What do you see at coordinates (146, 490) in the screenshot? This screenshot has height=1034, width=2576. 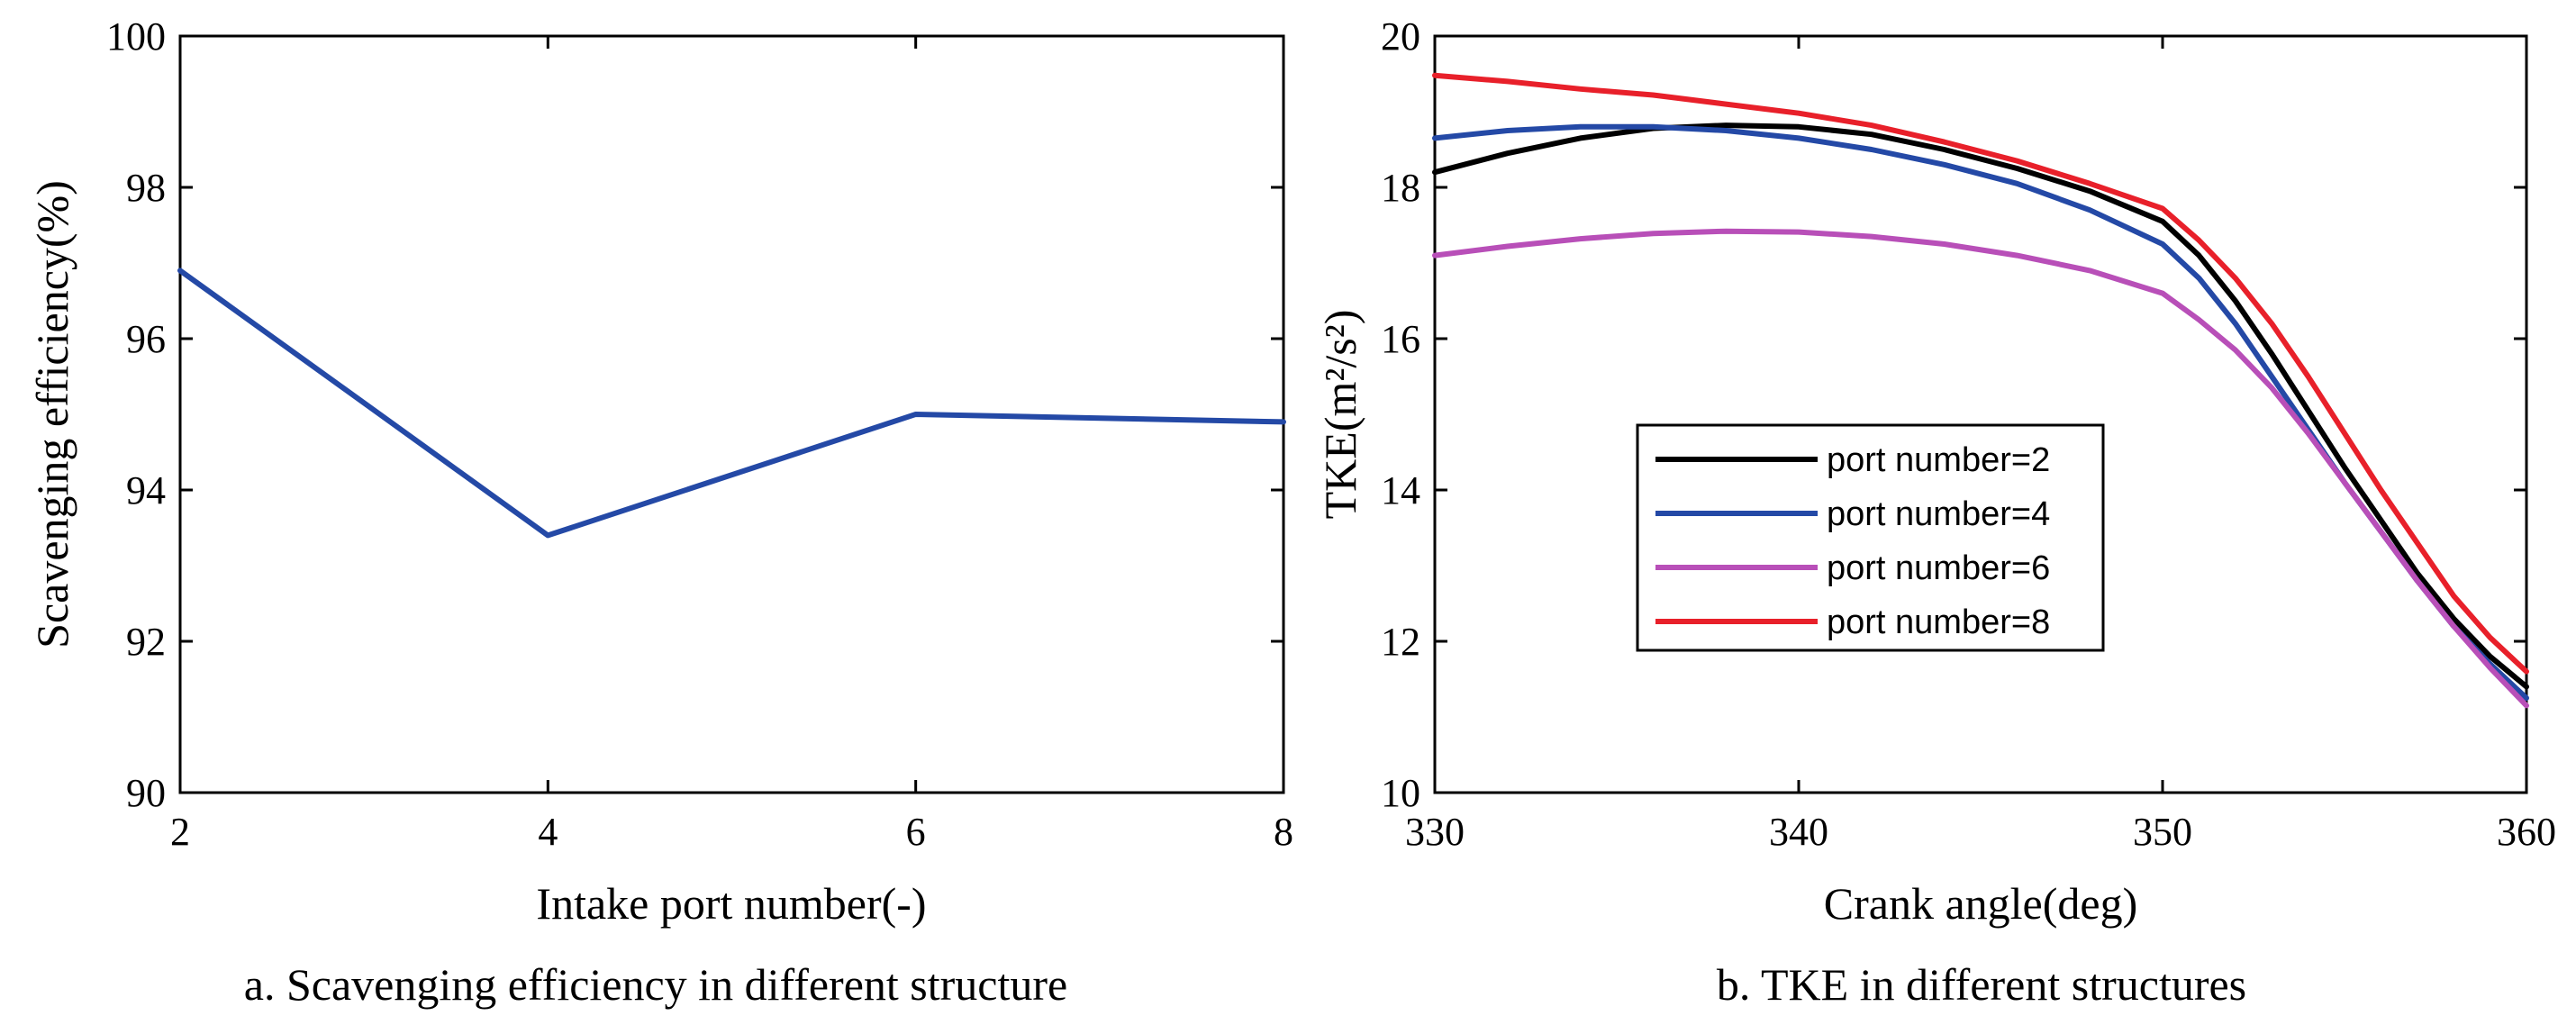 I see `chart-a-y-tick-label: 94` at bounding box center [146, 490].